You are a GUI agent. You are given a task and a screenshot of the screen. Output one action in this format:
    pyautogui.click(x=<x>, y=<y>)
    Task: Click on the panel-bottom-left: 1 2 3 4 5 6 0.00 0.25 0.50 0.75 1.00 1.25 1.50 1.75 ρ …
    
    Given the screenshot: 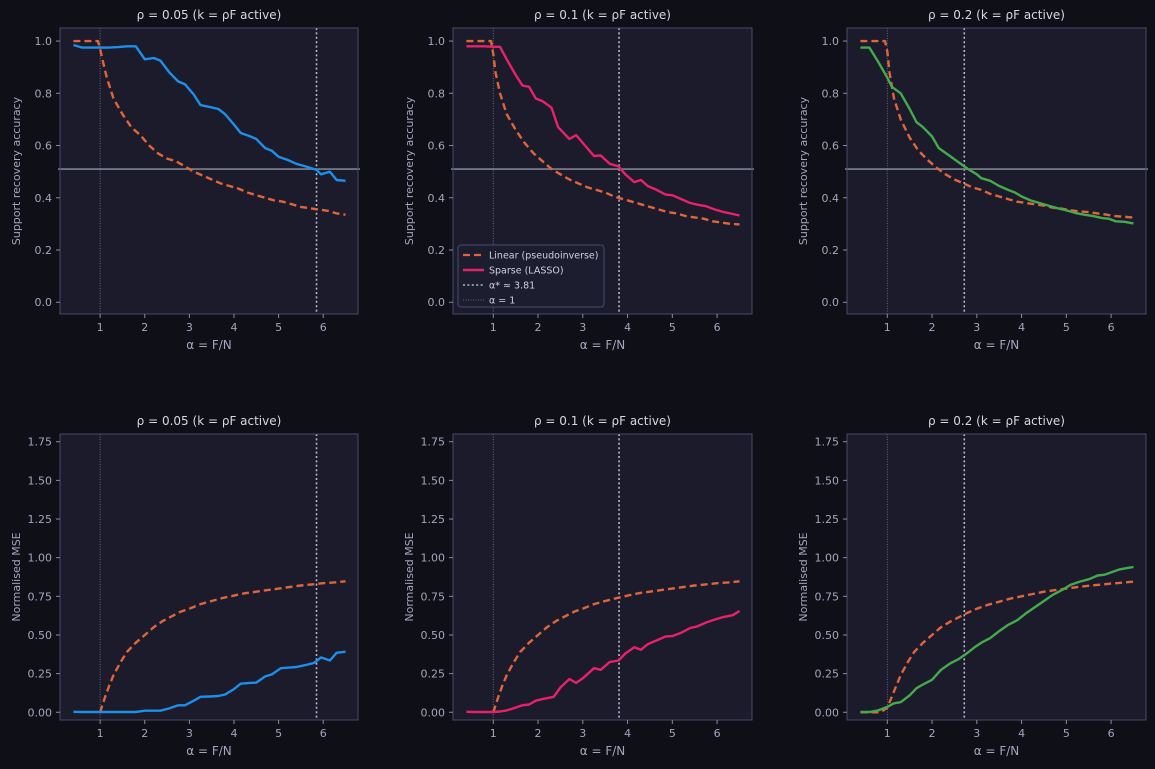 What is the action you would take?
    pyautogui.click(x=184, y=586)
    